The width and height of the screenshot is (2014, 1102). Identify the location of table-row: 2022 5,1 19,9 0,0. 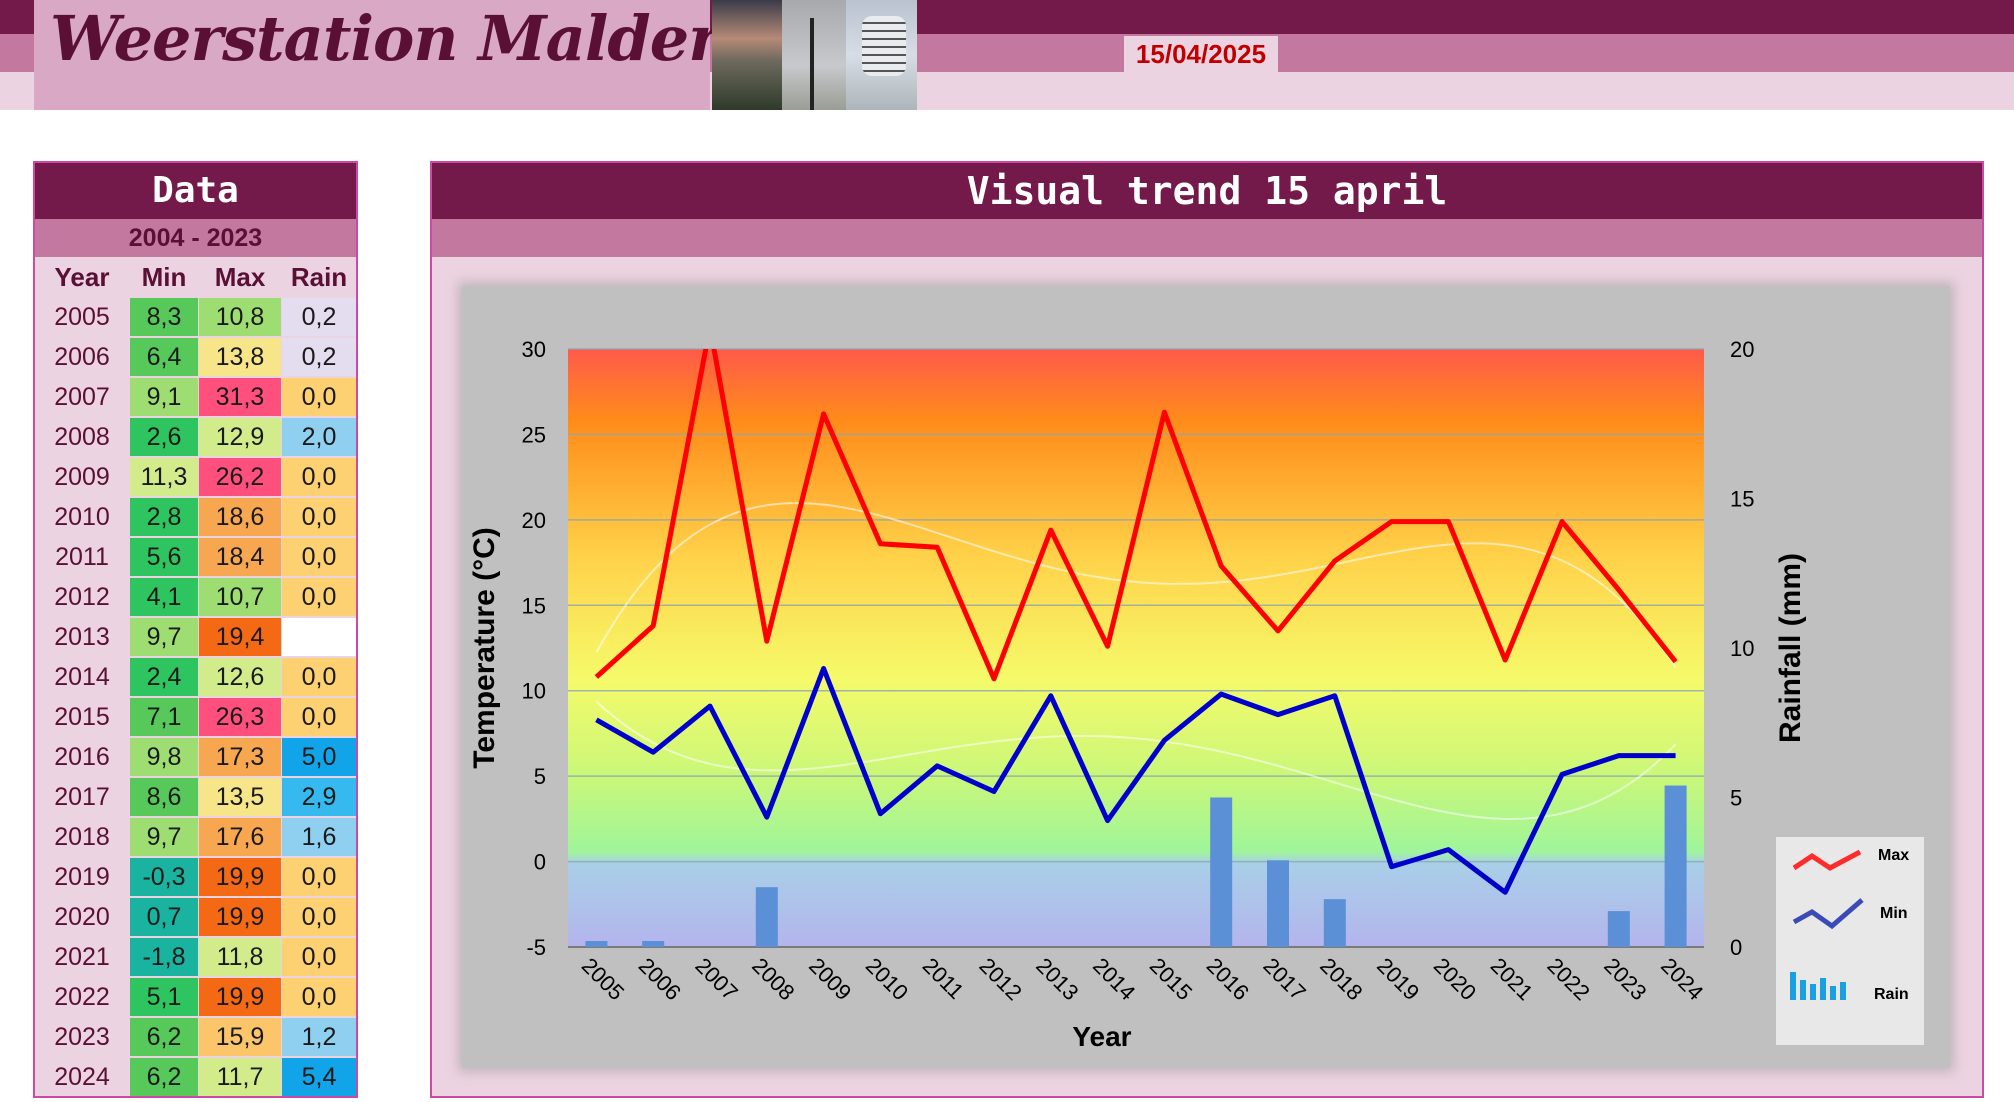
(195, 997).